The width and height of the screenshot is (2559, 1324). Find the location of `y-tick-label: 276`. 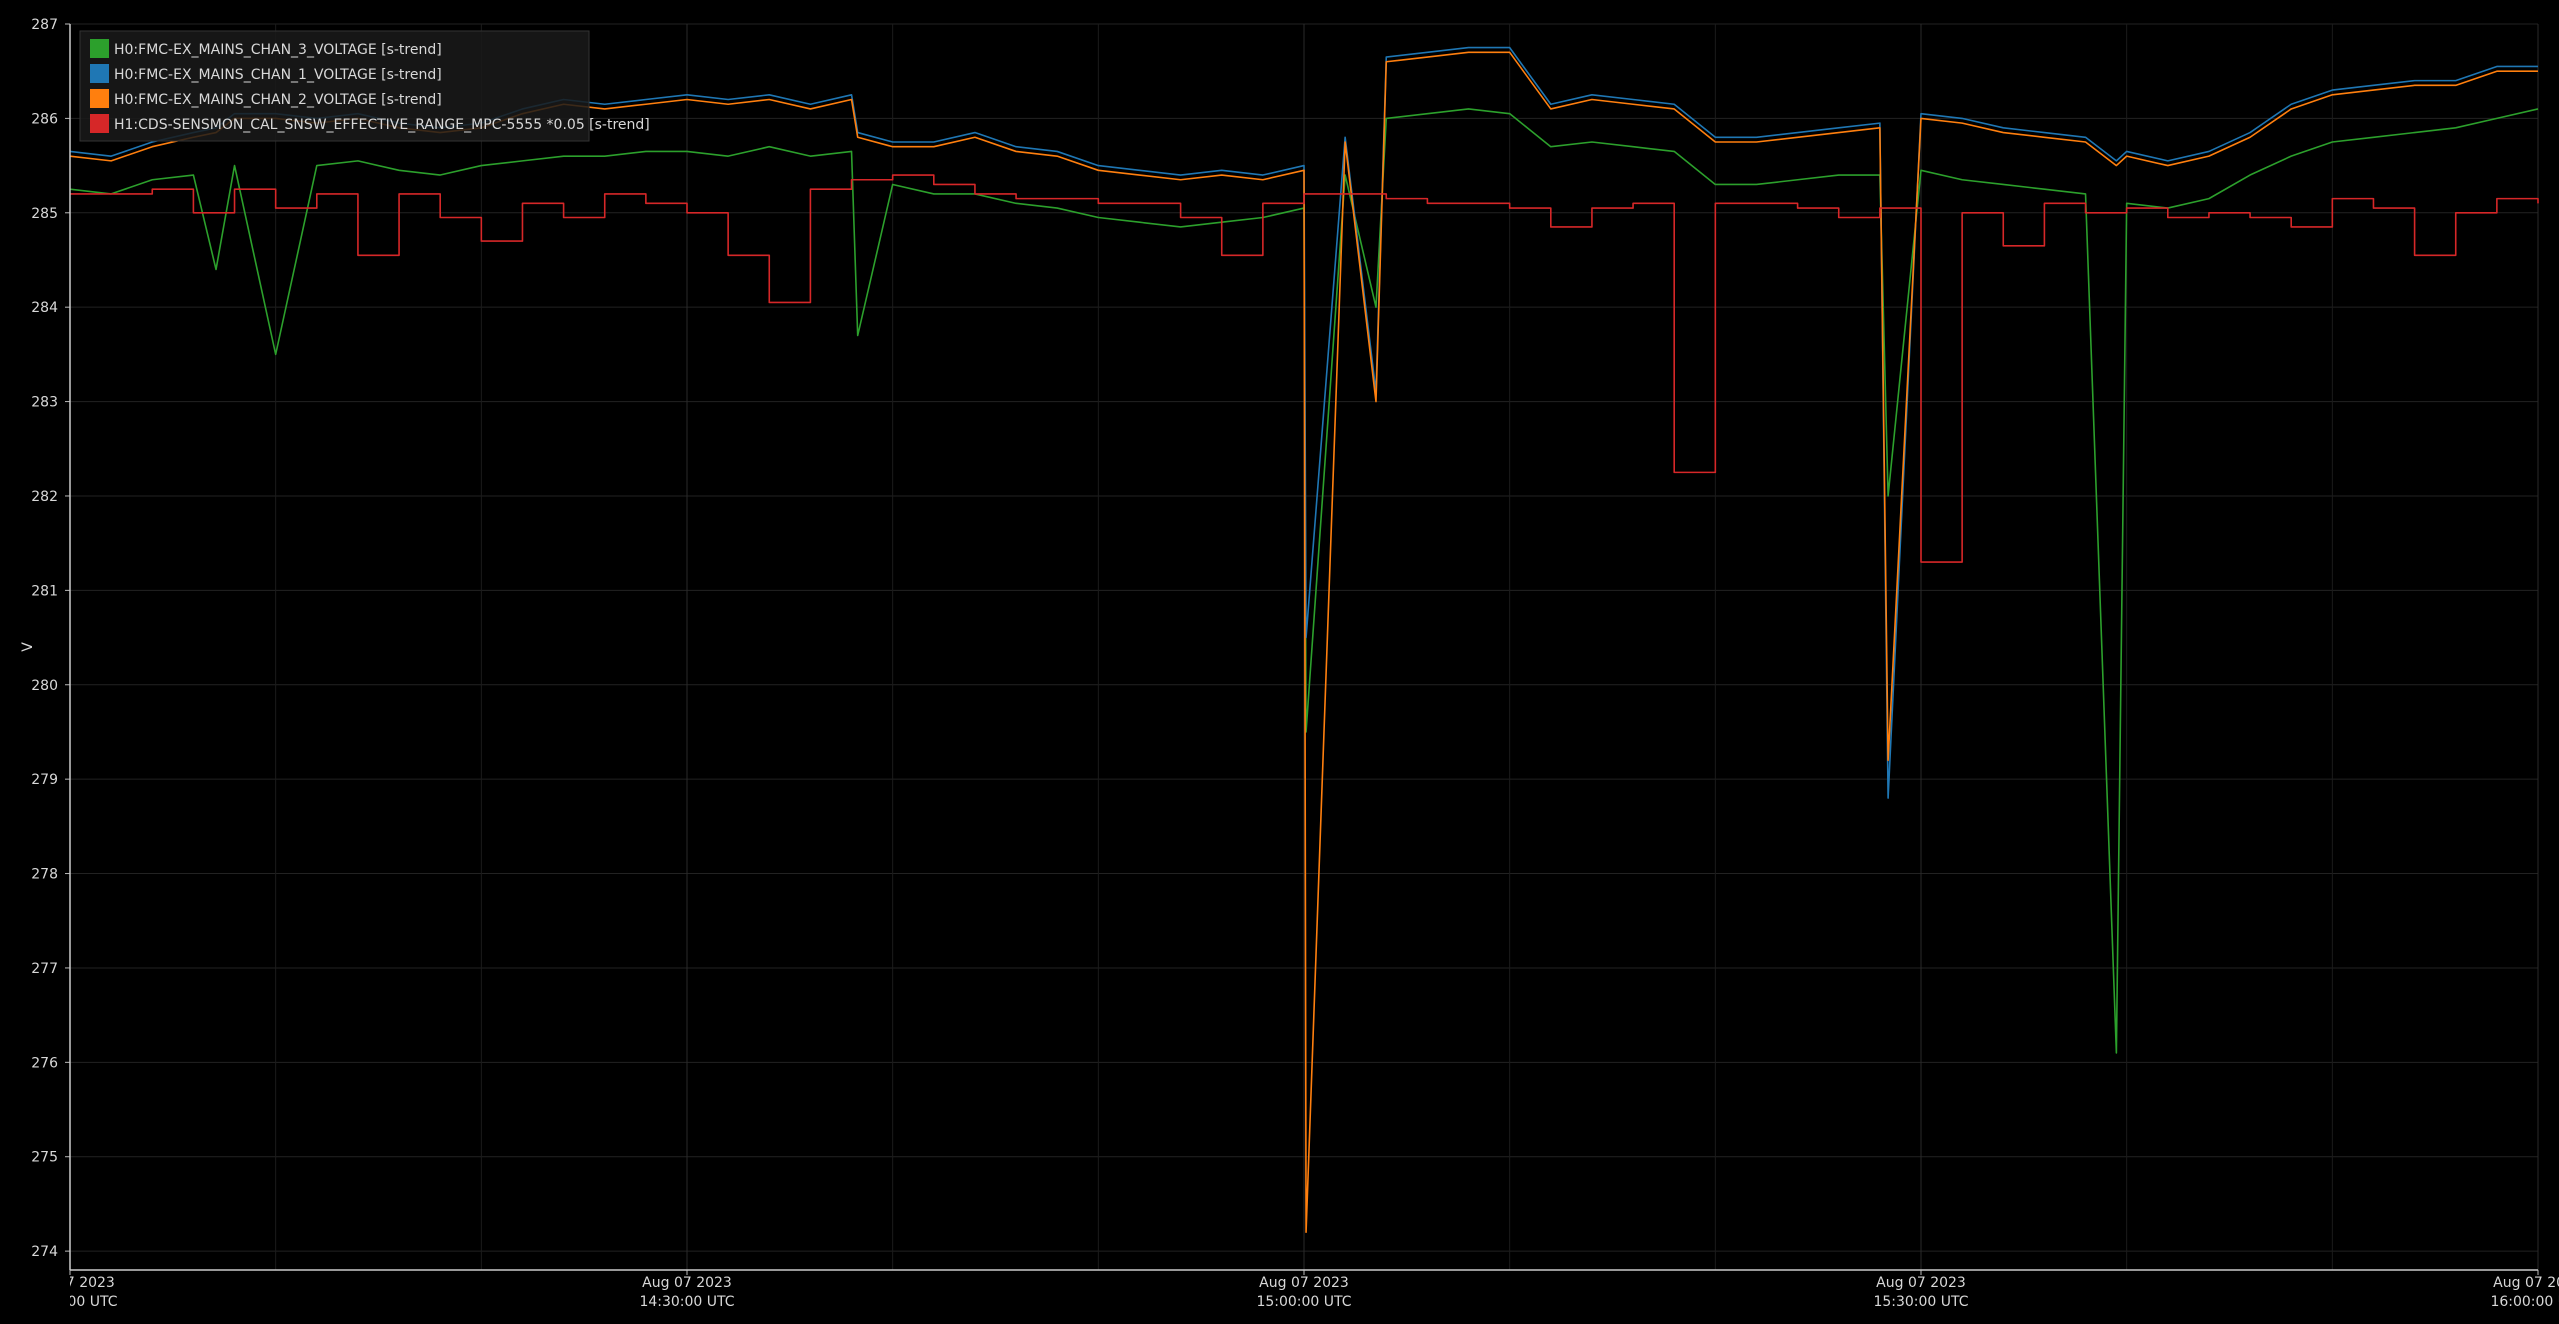

y-tick-label: 276 is located at coordinates (44, 1063).